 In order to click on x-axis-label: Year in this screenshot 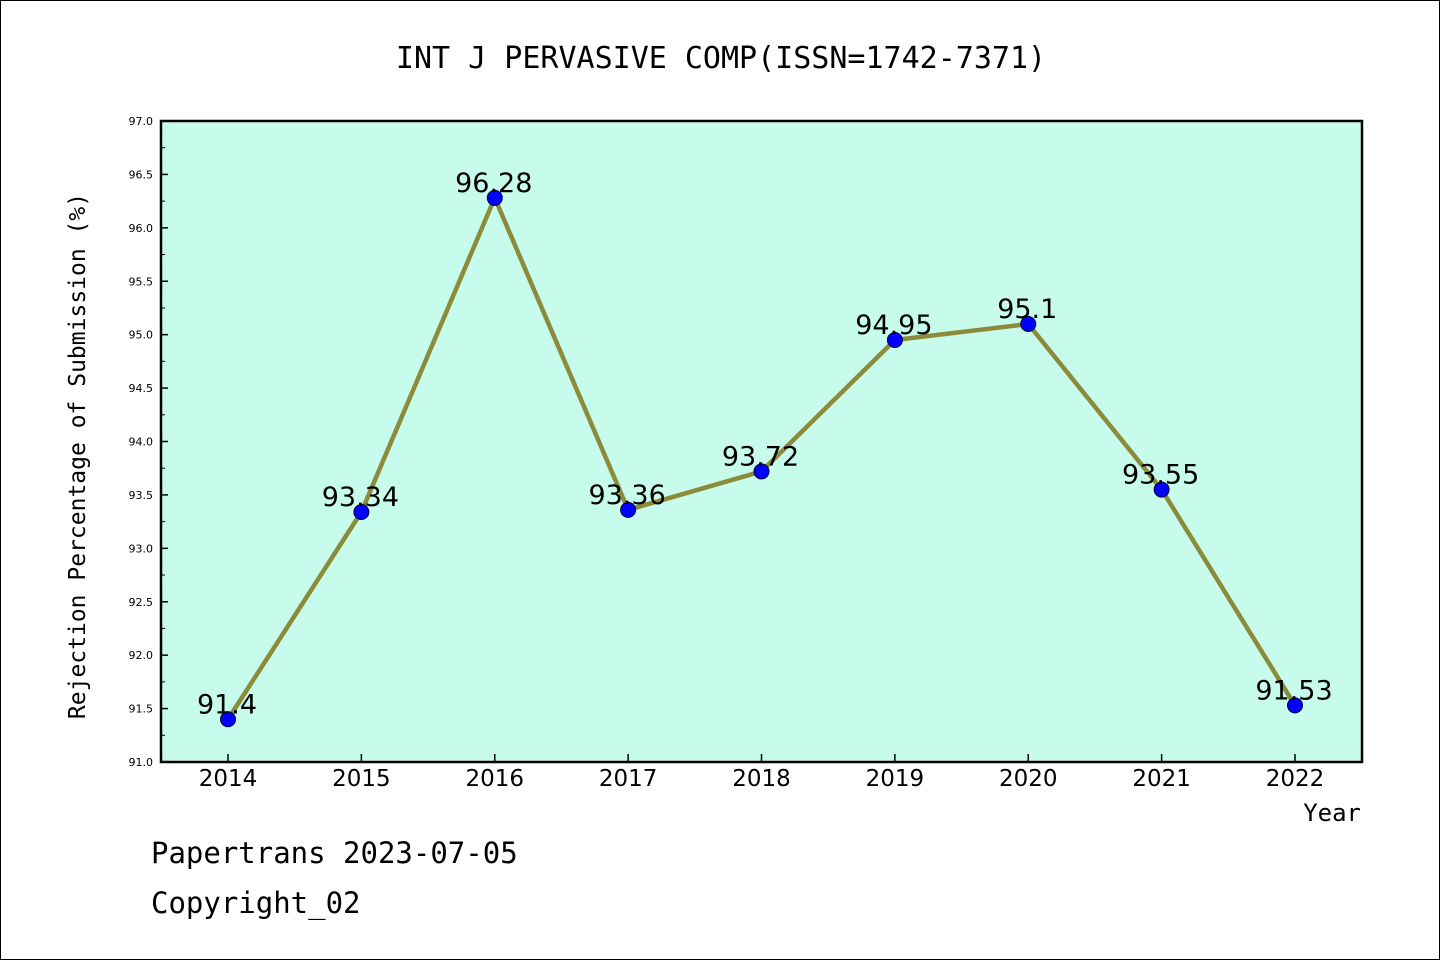, I will do `click(1332, 813)`.